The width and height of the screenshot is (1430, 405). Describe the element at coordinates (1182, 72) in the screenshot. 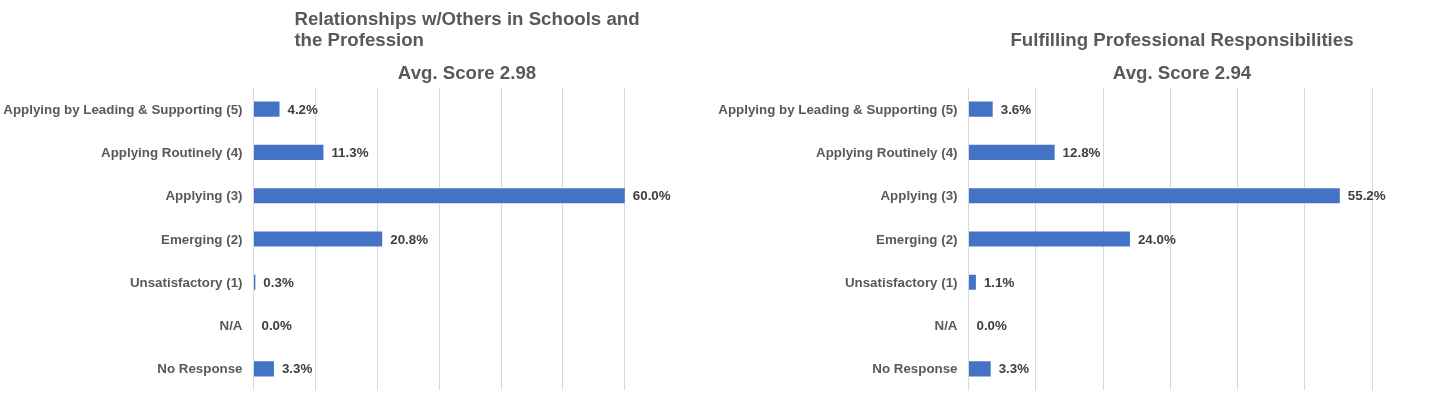

I see `chart-subtitle: Avg. Score 2.94` at that location.